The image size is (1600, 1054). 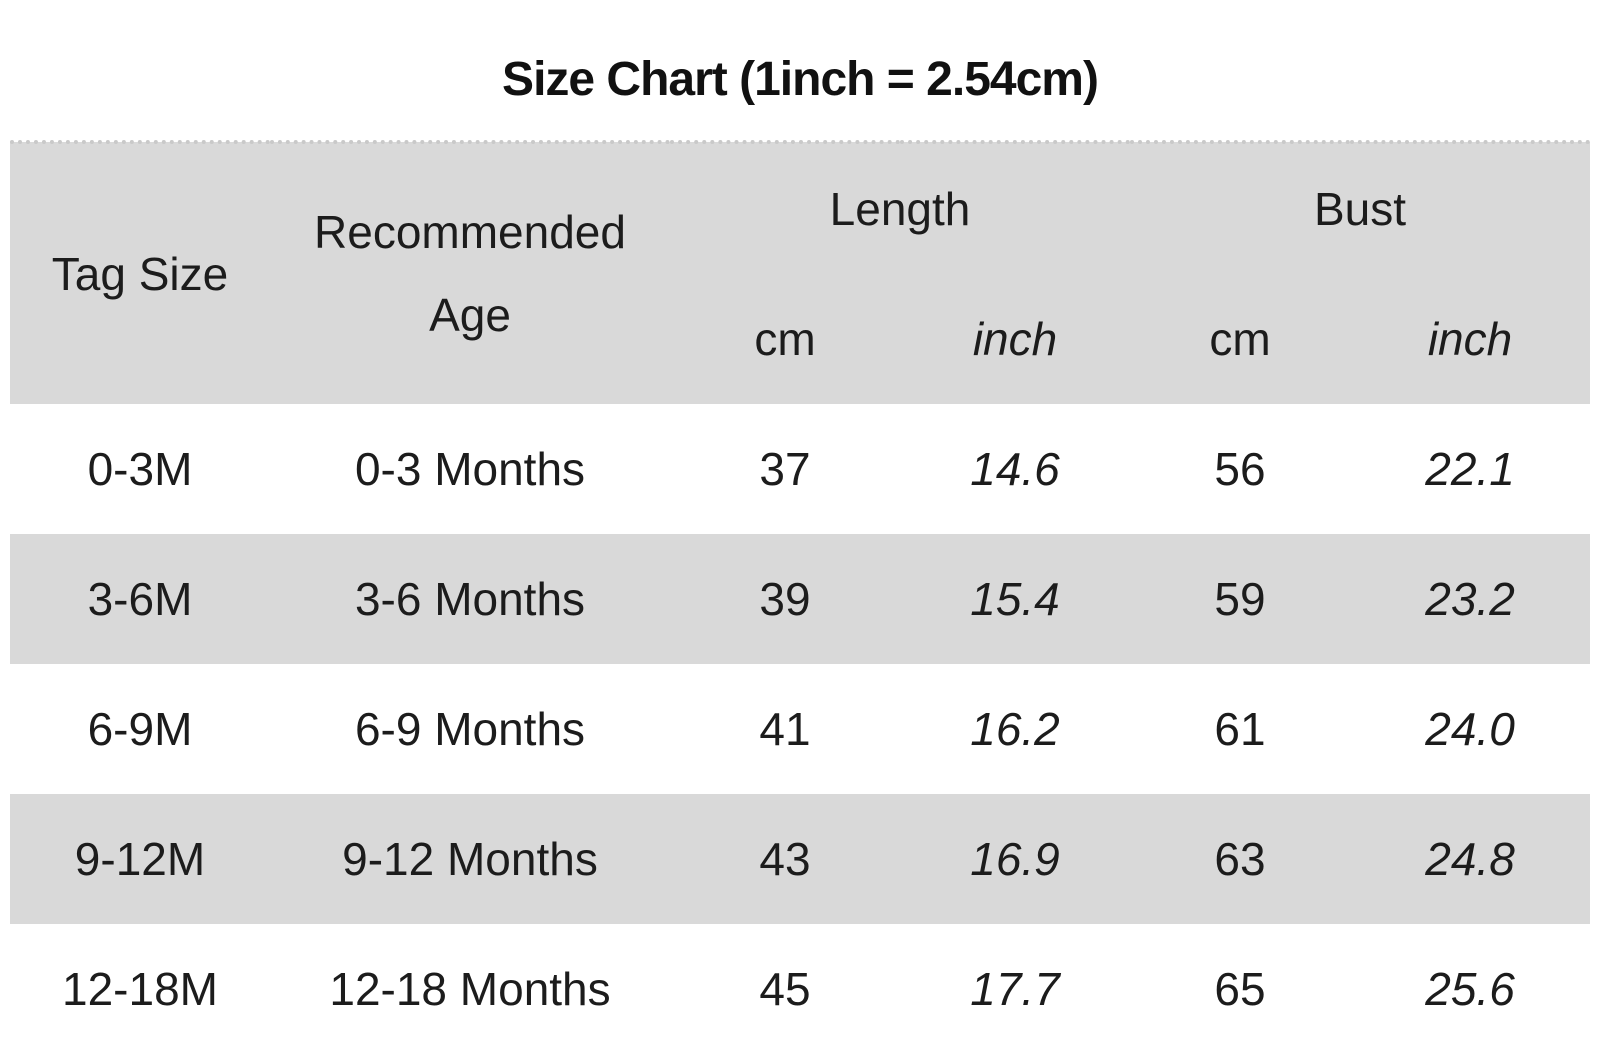 What do you see at coordinates (785, 599) in the screenshot?
I see `cell-length-cm: 39` at bounding box center [785, 599].